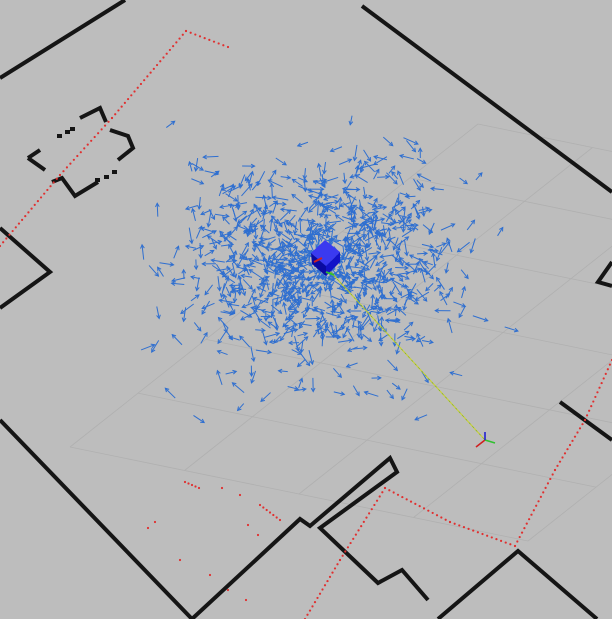 The width and height of the screenshot is (612, 619). I want to click on robot-cube-icon, so click(325, 258).